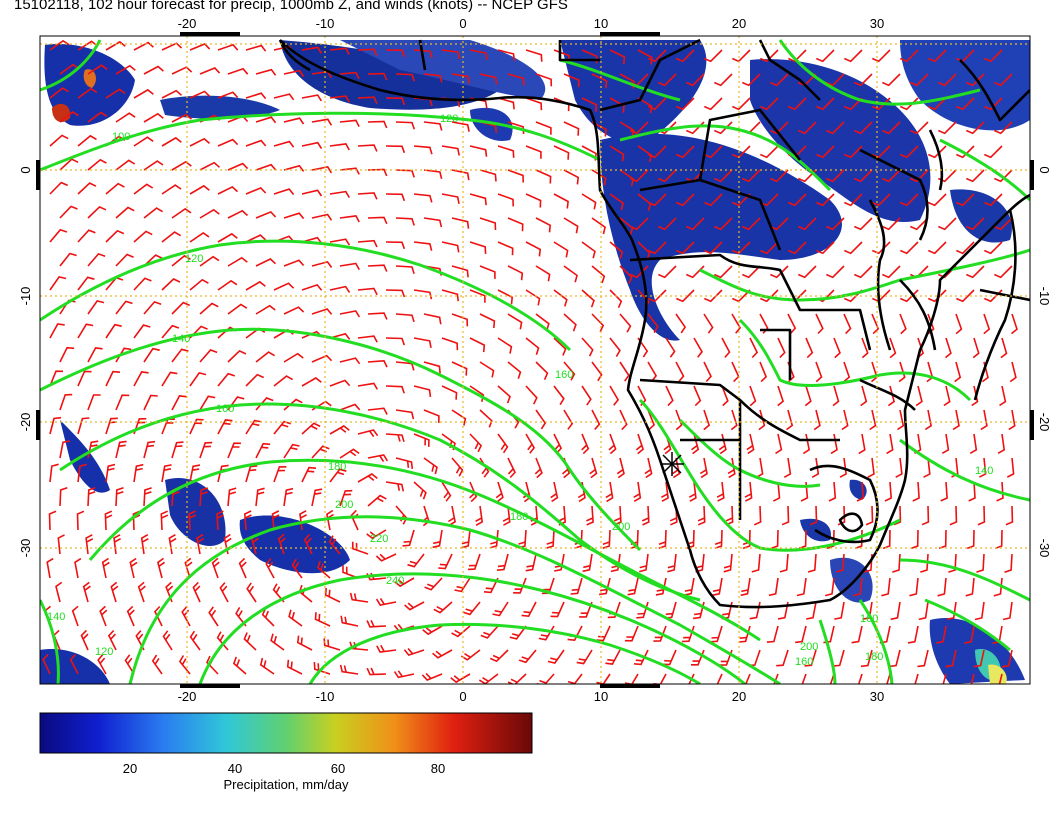 This screenshot has width=1056, height=816. I want to click on lat-ticks-right: 0 -10 -20 -30, so click(1044, 361).